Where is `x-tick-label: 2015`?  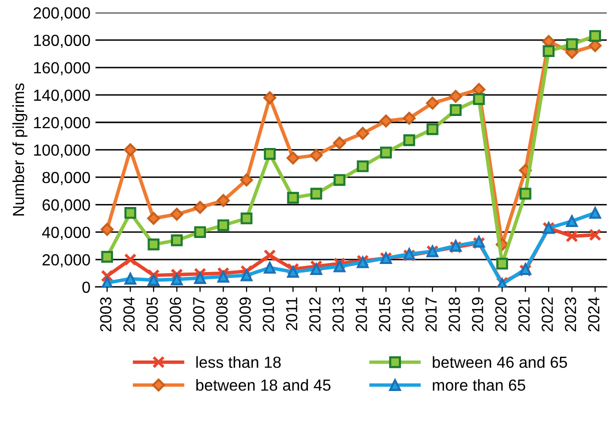
x-tick-label: 2015 is located at coordinates (384, 314).